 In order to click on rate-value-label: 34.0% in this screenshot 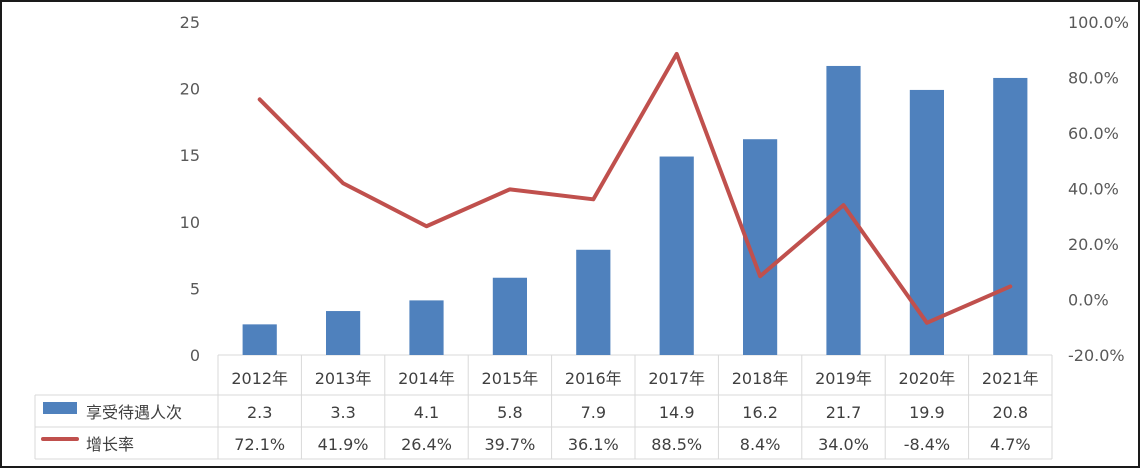, I will do `click(843, 444)`.